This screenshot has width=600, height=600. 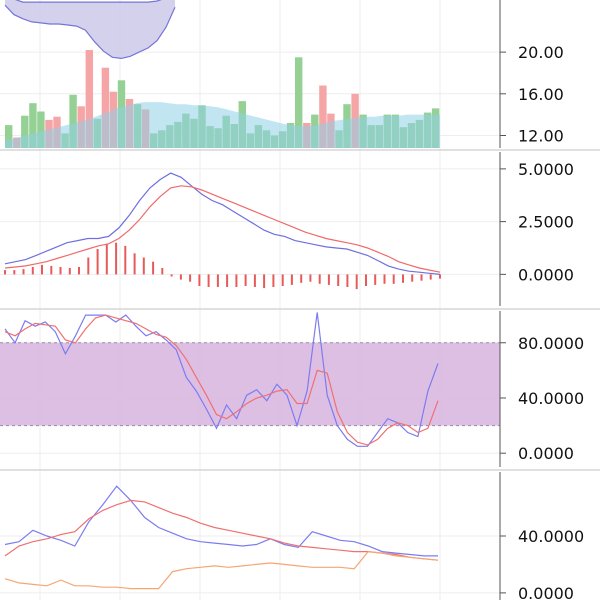 I want to click on y-tick-label: 12.00, so click(x=541, y=136).